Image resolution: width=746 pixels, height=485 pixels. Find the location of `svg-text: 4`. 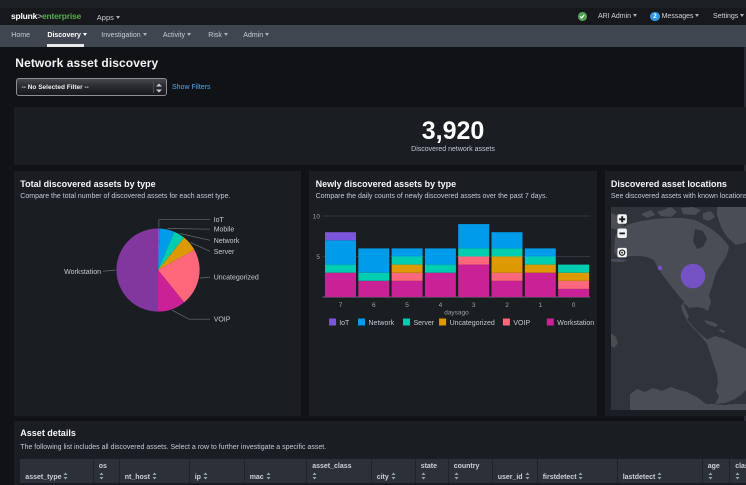

svg-text: 4 is located at coordinates (441, 305).